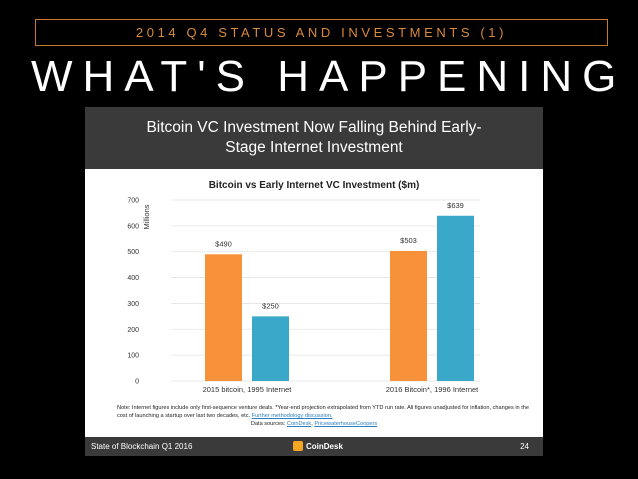 The width and height of the screenshot is (638, 479). I want to click on section-banner-text: 2014 Q4 STATUS AND INVESTMENTS (1), so click(321, 32).